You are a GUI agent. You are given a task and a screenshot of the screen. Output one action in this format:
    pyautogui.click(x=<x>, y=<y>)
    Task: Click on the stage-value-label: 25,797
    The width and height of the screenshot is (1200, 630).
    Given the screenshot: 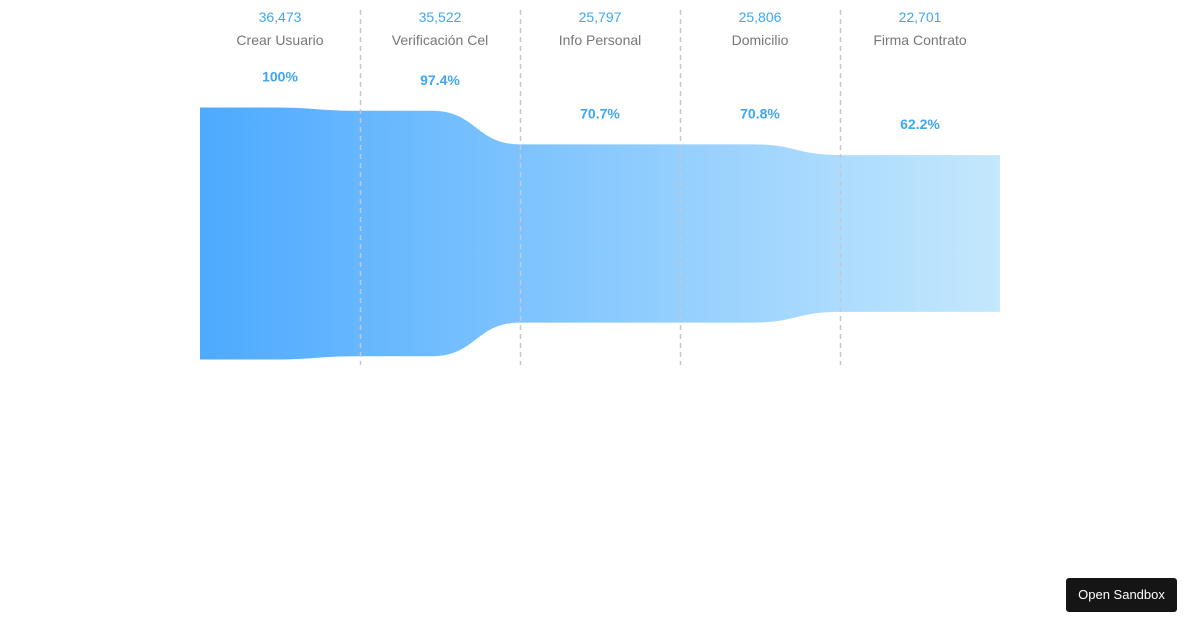 What is the action you would take?
    pyautogui.click(x=600, y=17)
    